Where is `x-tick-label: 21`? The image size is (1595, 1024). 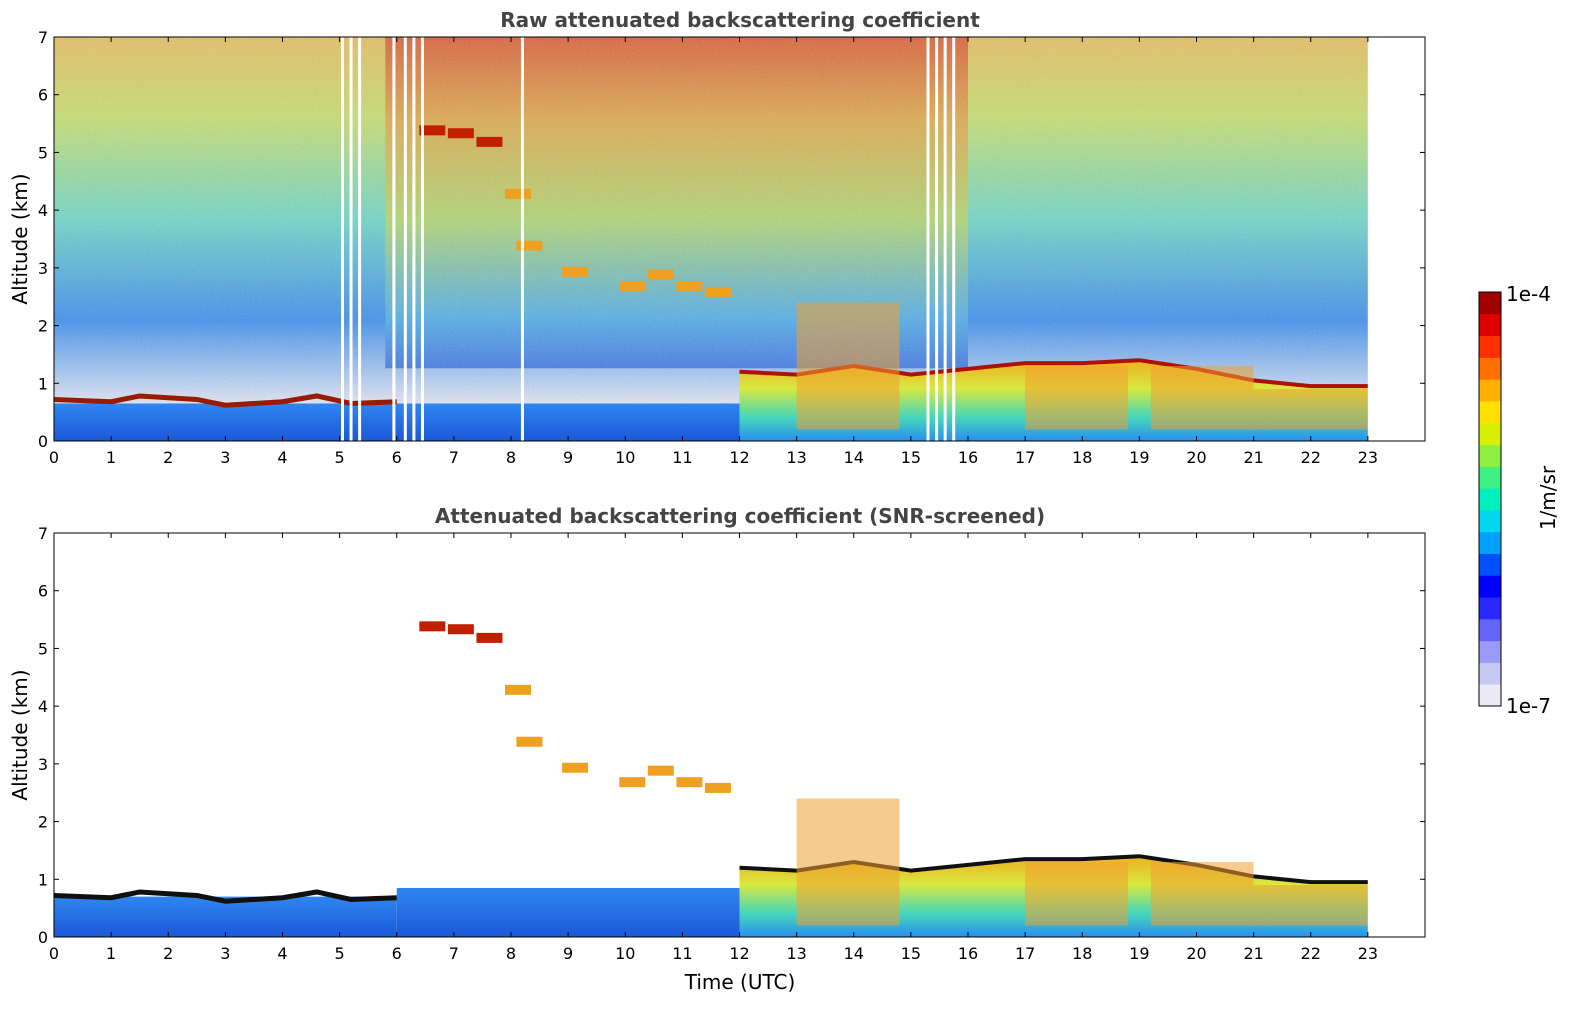 x-tick-label: 21 is located at coordinates (1253, 457).